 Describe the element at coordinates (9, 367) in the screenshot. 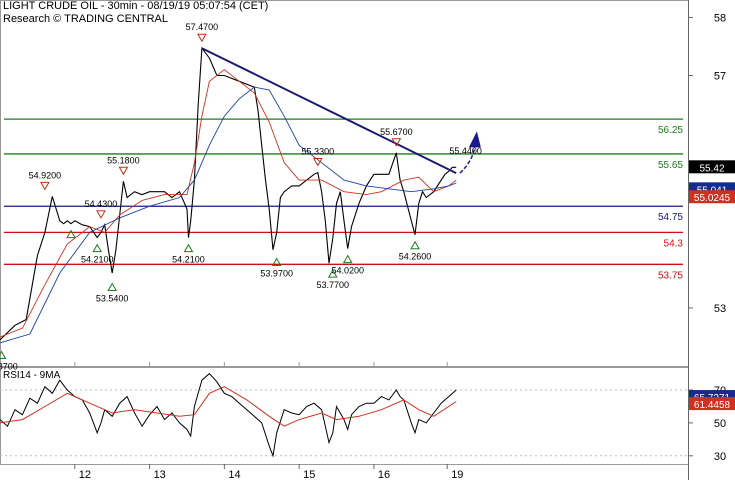

I see `low-marker-label: 52.3700` at that location.